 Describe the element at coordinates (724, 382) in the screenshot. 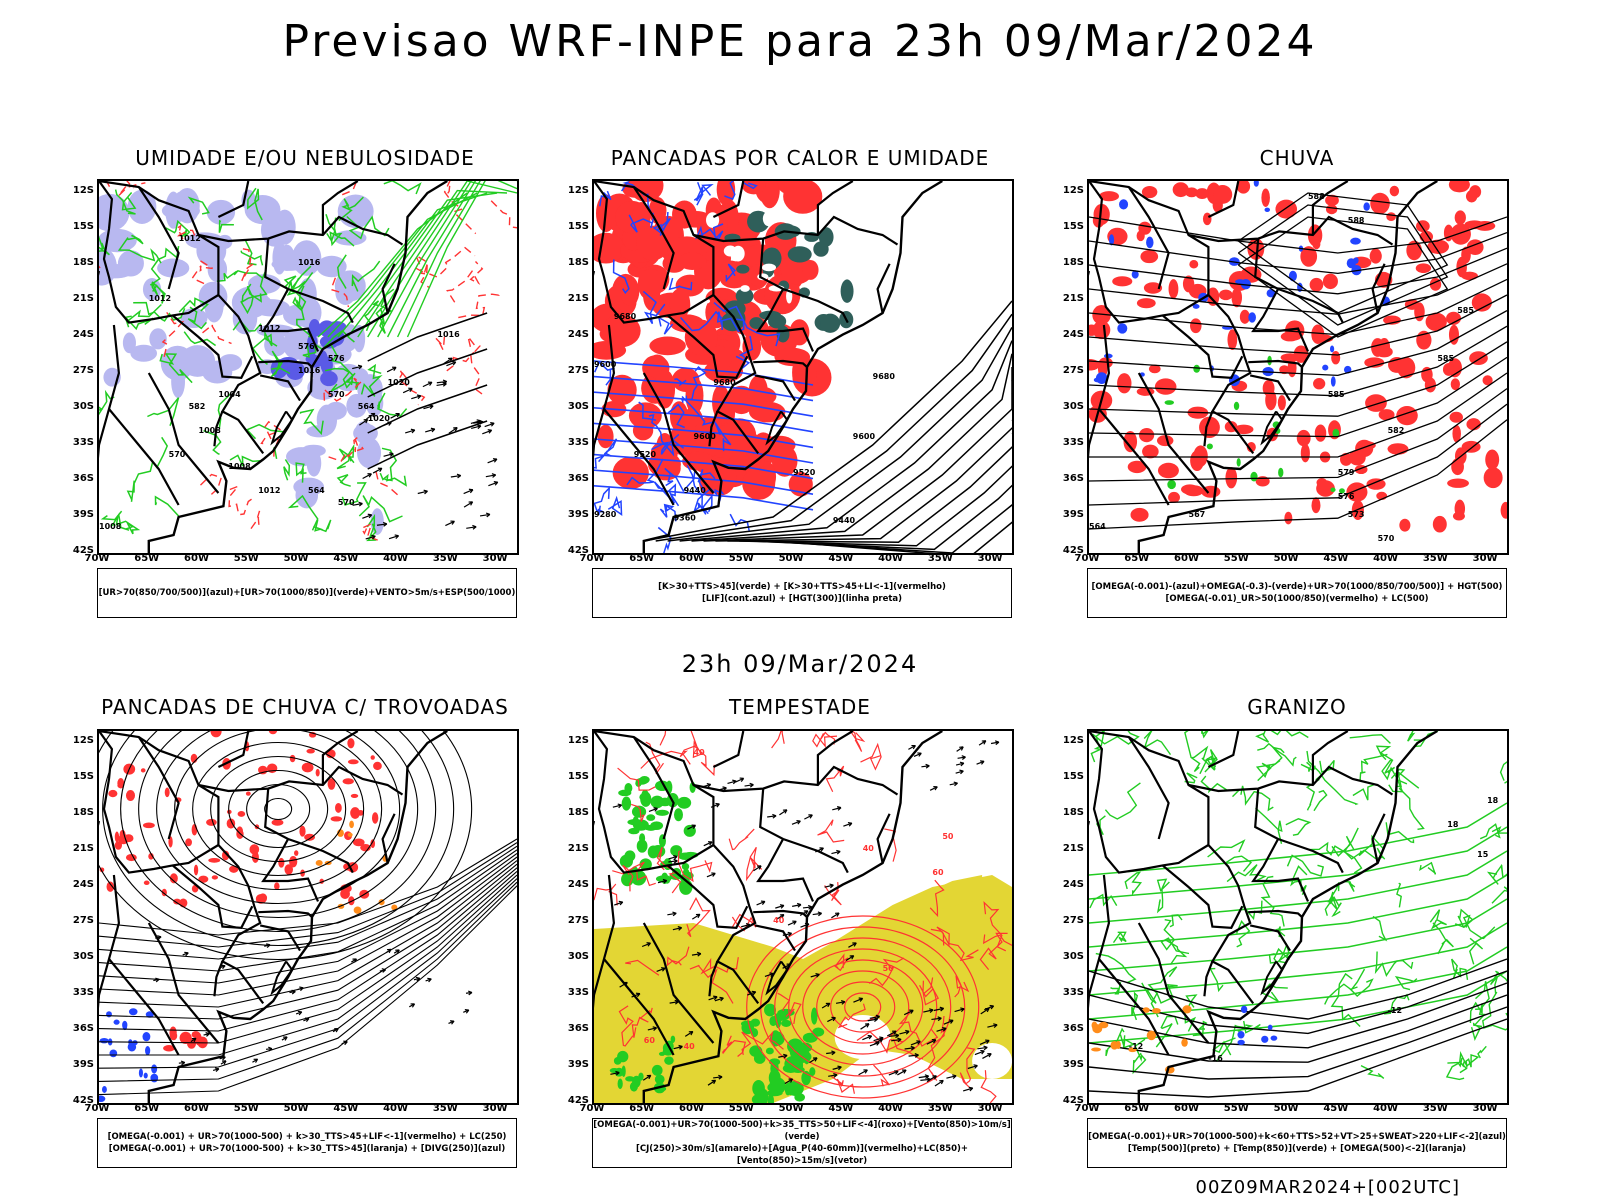

I see `contour-label: 9680` at that location.